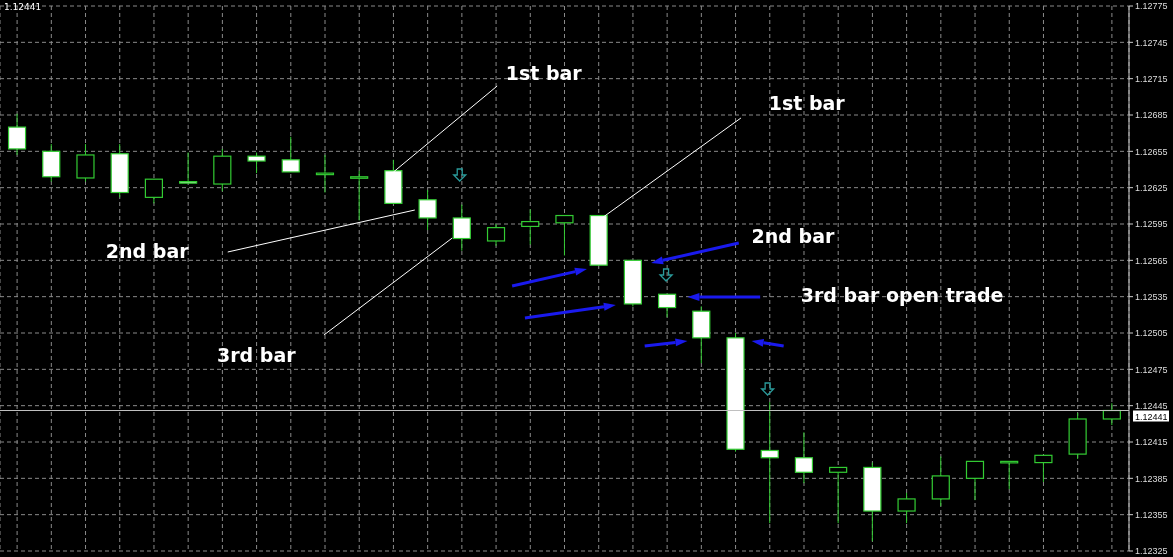  What do you see at coordinates (1151, 369) in the screenshot?
I see `y-tick-label: 1.12475` at bounding box center [1151, 369].